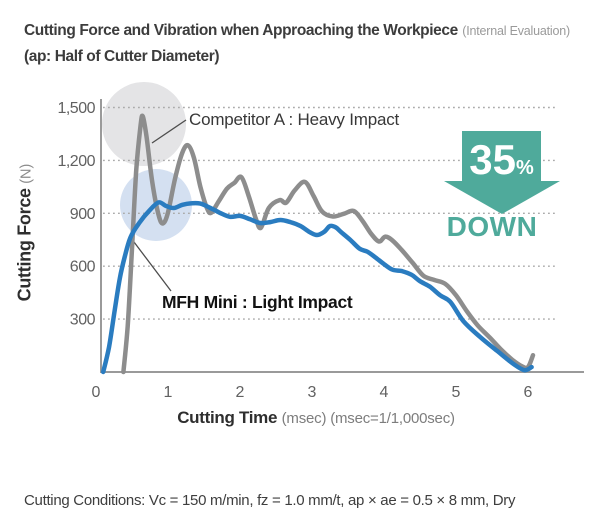 The width and height of the screenshot is (600, 510). What do you see at coordinates (492, 226) in the screenshot?
I see `reduction-down-text: DOWN` at bounding box center [492, 226].